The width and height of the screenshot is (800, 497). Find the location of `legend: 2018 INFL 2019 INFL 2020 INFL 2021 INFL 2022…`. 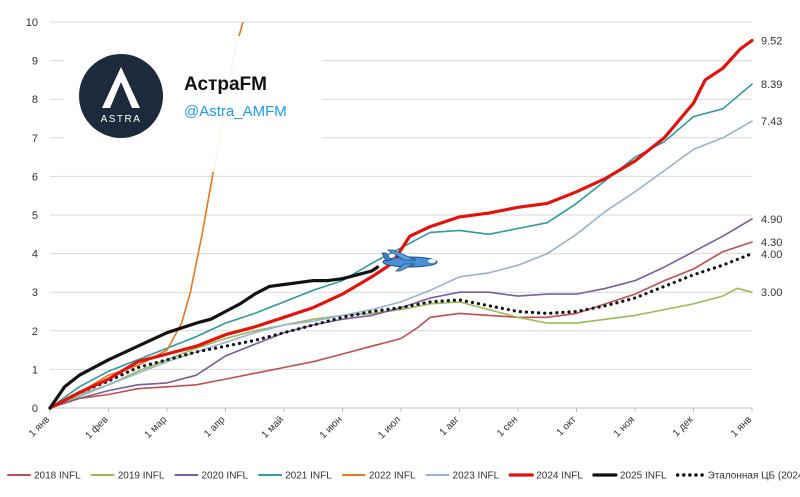

legend: 2018 INFL 2019 INFL 2020 INFL 2021 INFL 2022… is located at coordinates (403, 476).